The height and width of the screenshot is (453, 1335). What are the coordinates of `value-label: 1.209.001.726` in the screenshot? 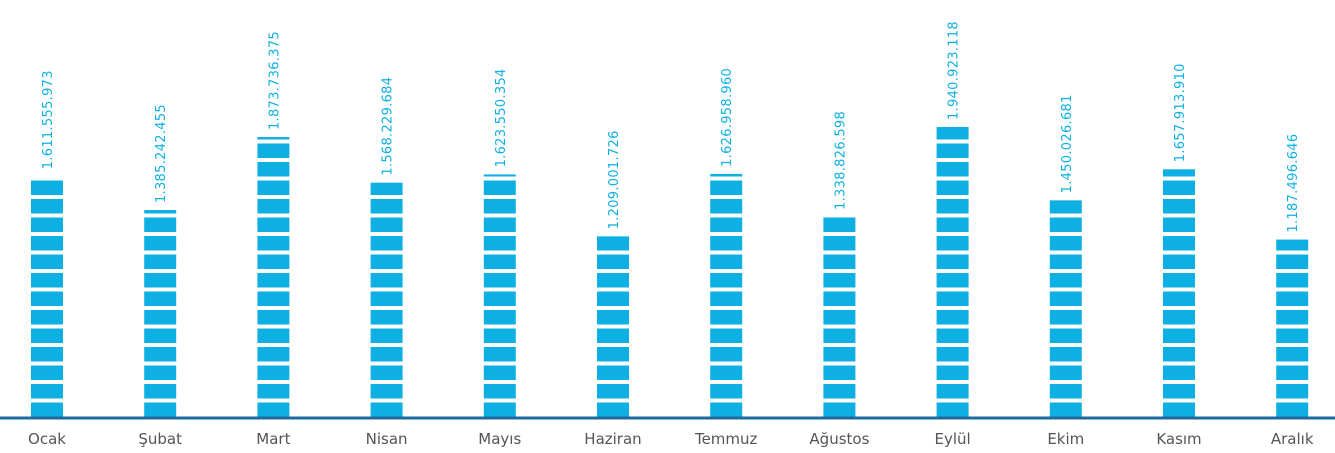 It's located at (614, 179).